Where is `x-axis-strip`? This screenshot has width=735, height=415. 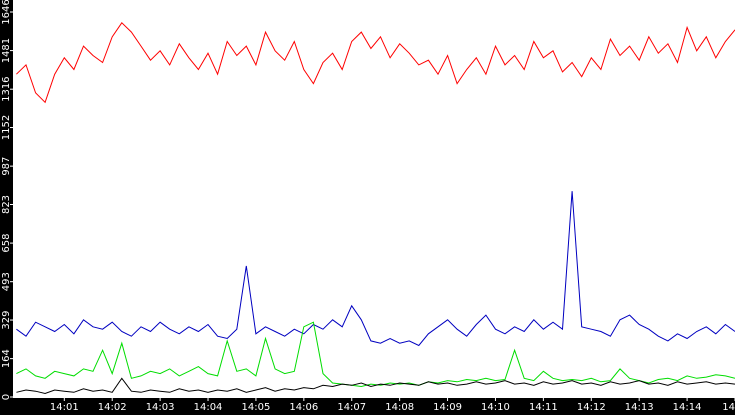 x-axis-strip is located at coordinates (367, 406).